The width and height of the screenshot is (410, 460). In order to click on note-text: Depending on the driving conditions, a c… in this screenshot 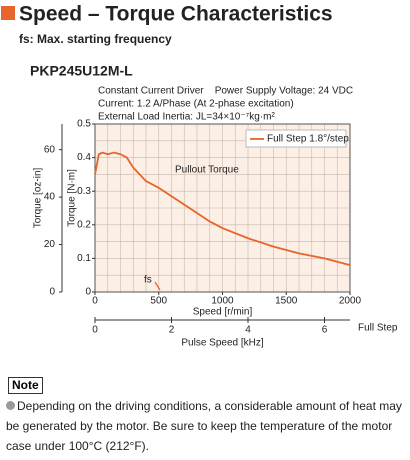, I will do `click(204, 426)`.